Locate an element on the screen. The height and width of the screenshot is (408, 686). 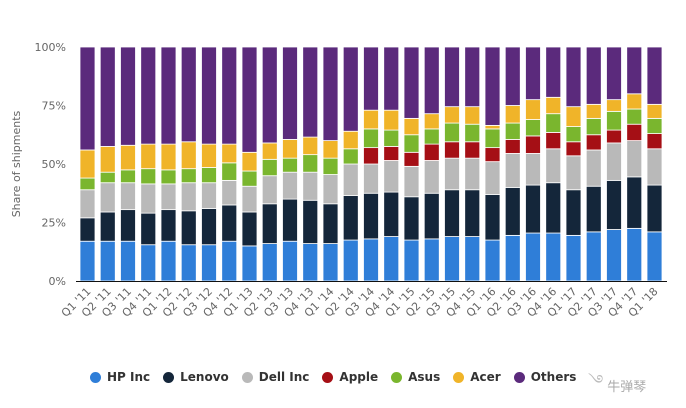
legend-item-hp-inc: HP Inc is located at coordinates (120, 377).